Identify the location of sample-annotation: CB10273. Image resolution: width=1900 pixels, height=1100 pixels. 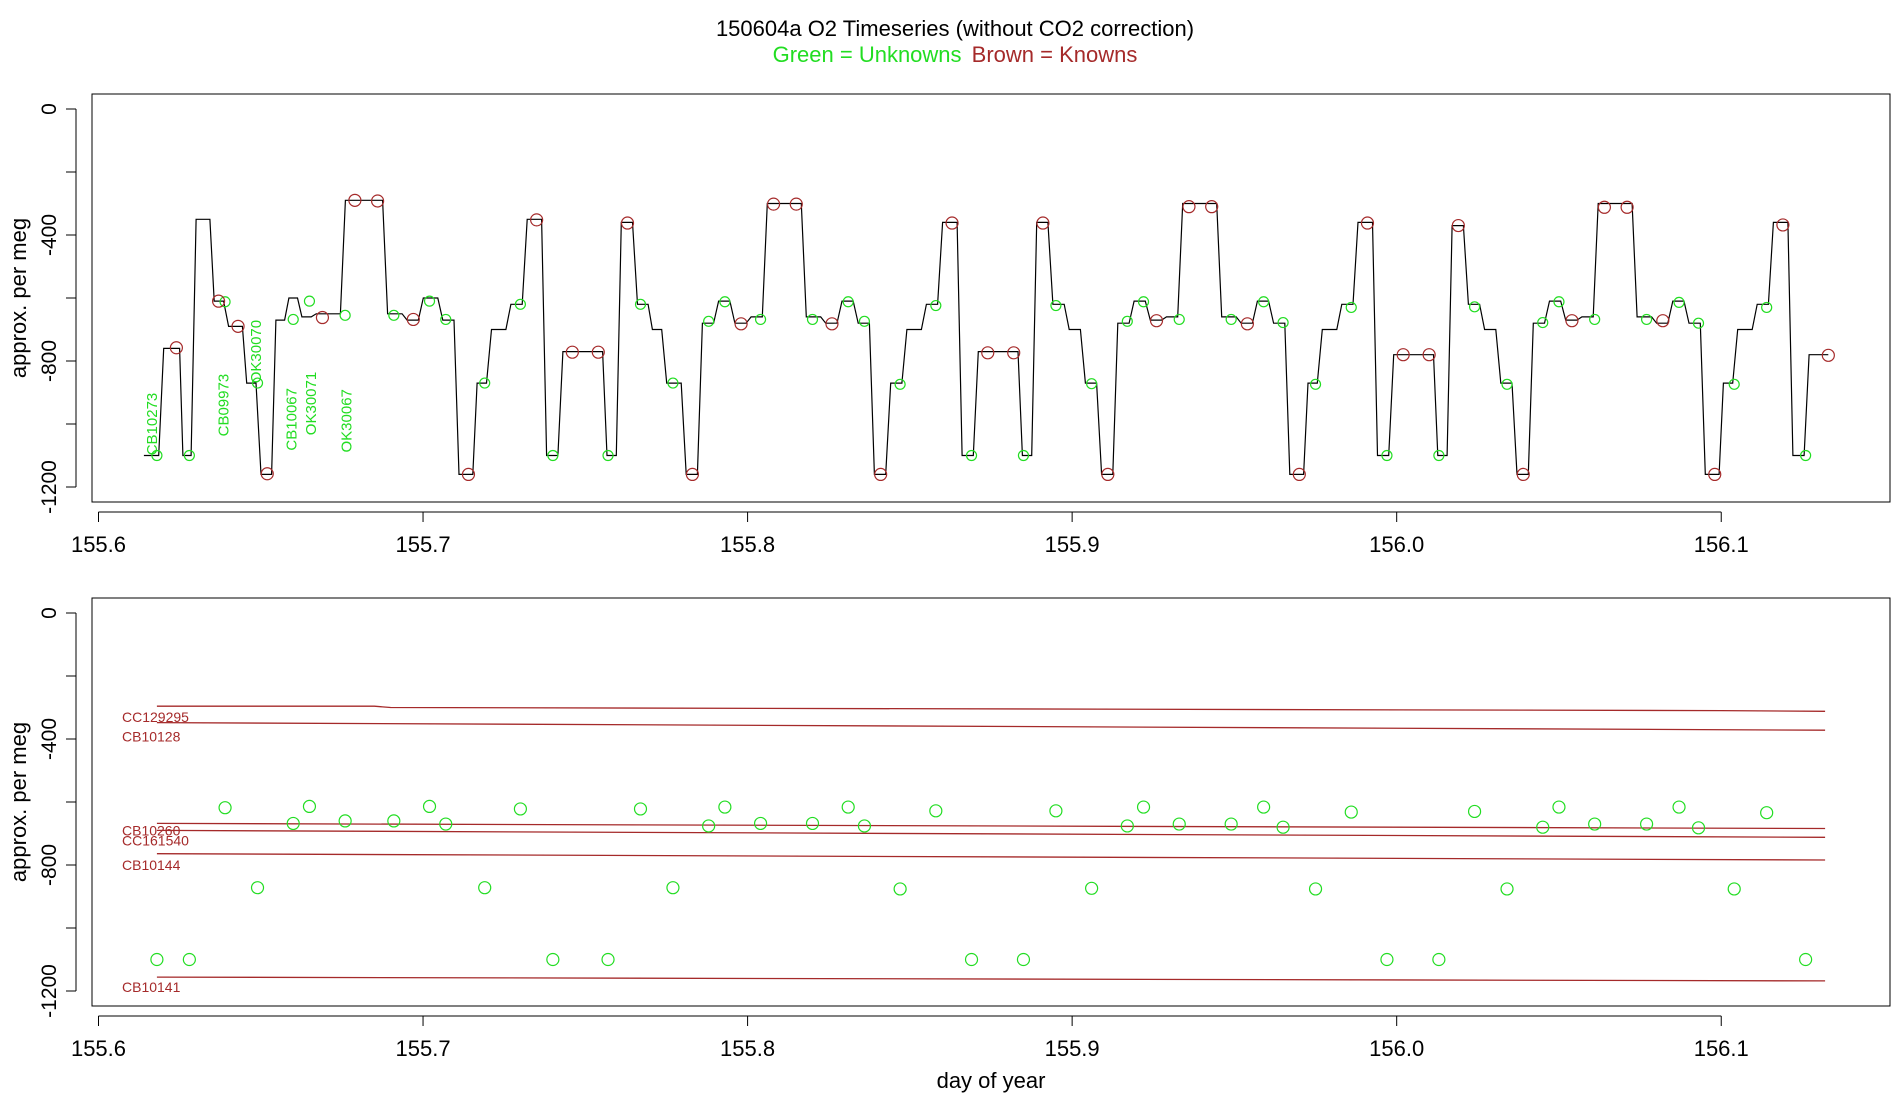
(152, 424).